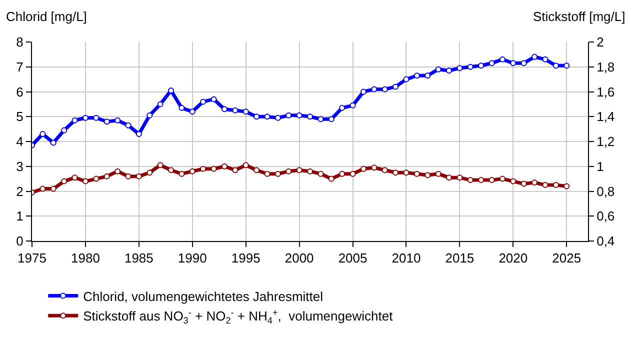  Describe the element at coordinates (20, 92) in the screenshot. I see `y-tick-label: 6` at that location.